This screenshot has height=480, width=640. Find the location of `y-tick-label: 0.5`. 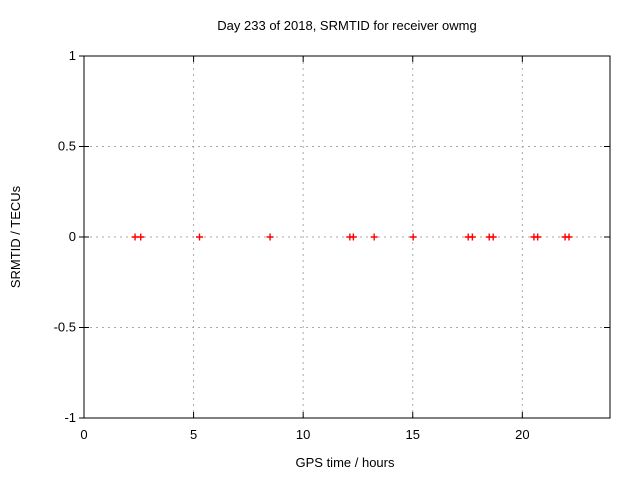

y-tick-label: 0.5 is located at coordinates (67, 146).